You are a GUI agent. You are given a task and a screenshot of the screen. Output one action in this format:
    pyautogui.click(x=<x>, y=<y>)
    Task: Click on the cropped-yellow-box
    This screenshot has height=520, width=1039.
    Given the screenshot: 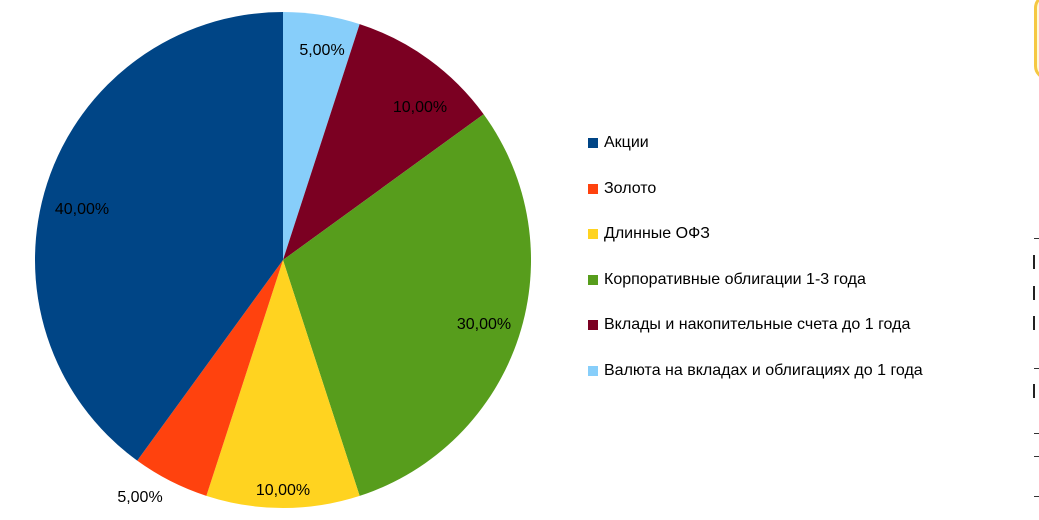 What is the action you would take?
    pyautogui.click(x=1036, y=40)
    